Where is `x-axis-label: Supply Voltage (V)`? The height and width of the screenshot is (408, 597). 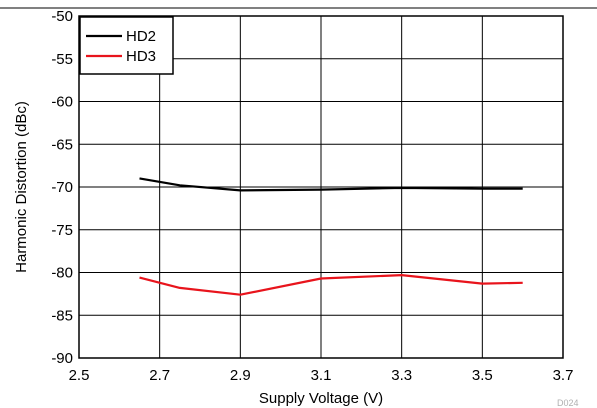 x-axis-label: Supply Voltage (V) is located at coordinates (321, 398).